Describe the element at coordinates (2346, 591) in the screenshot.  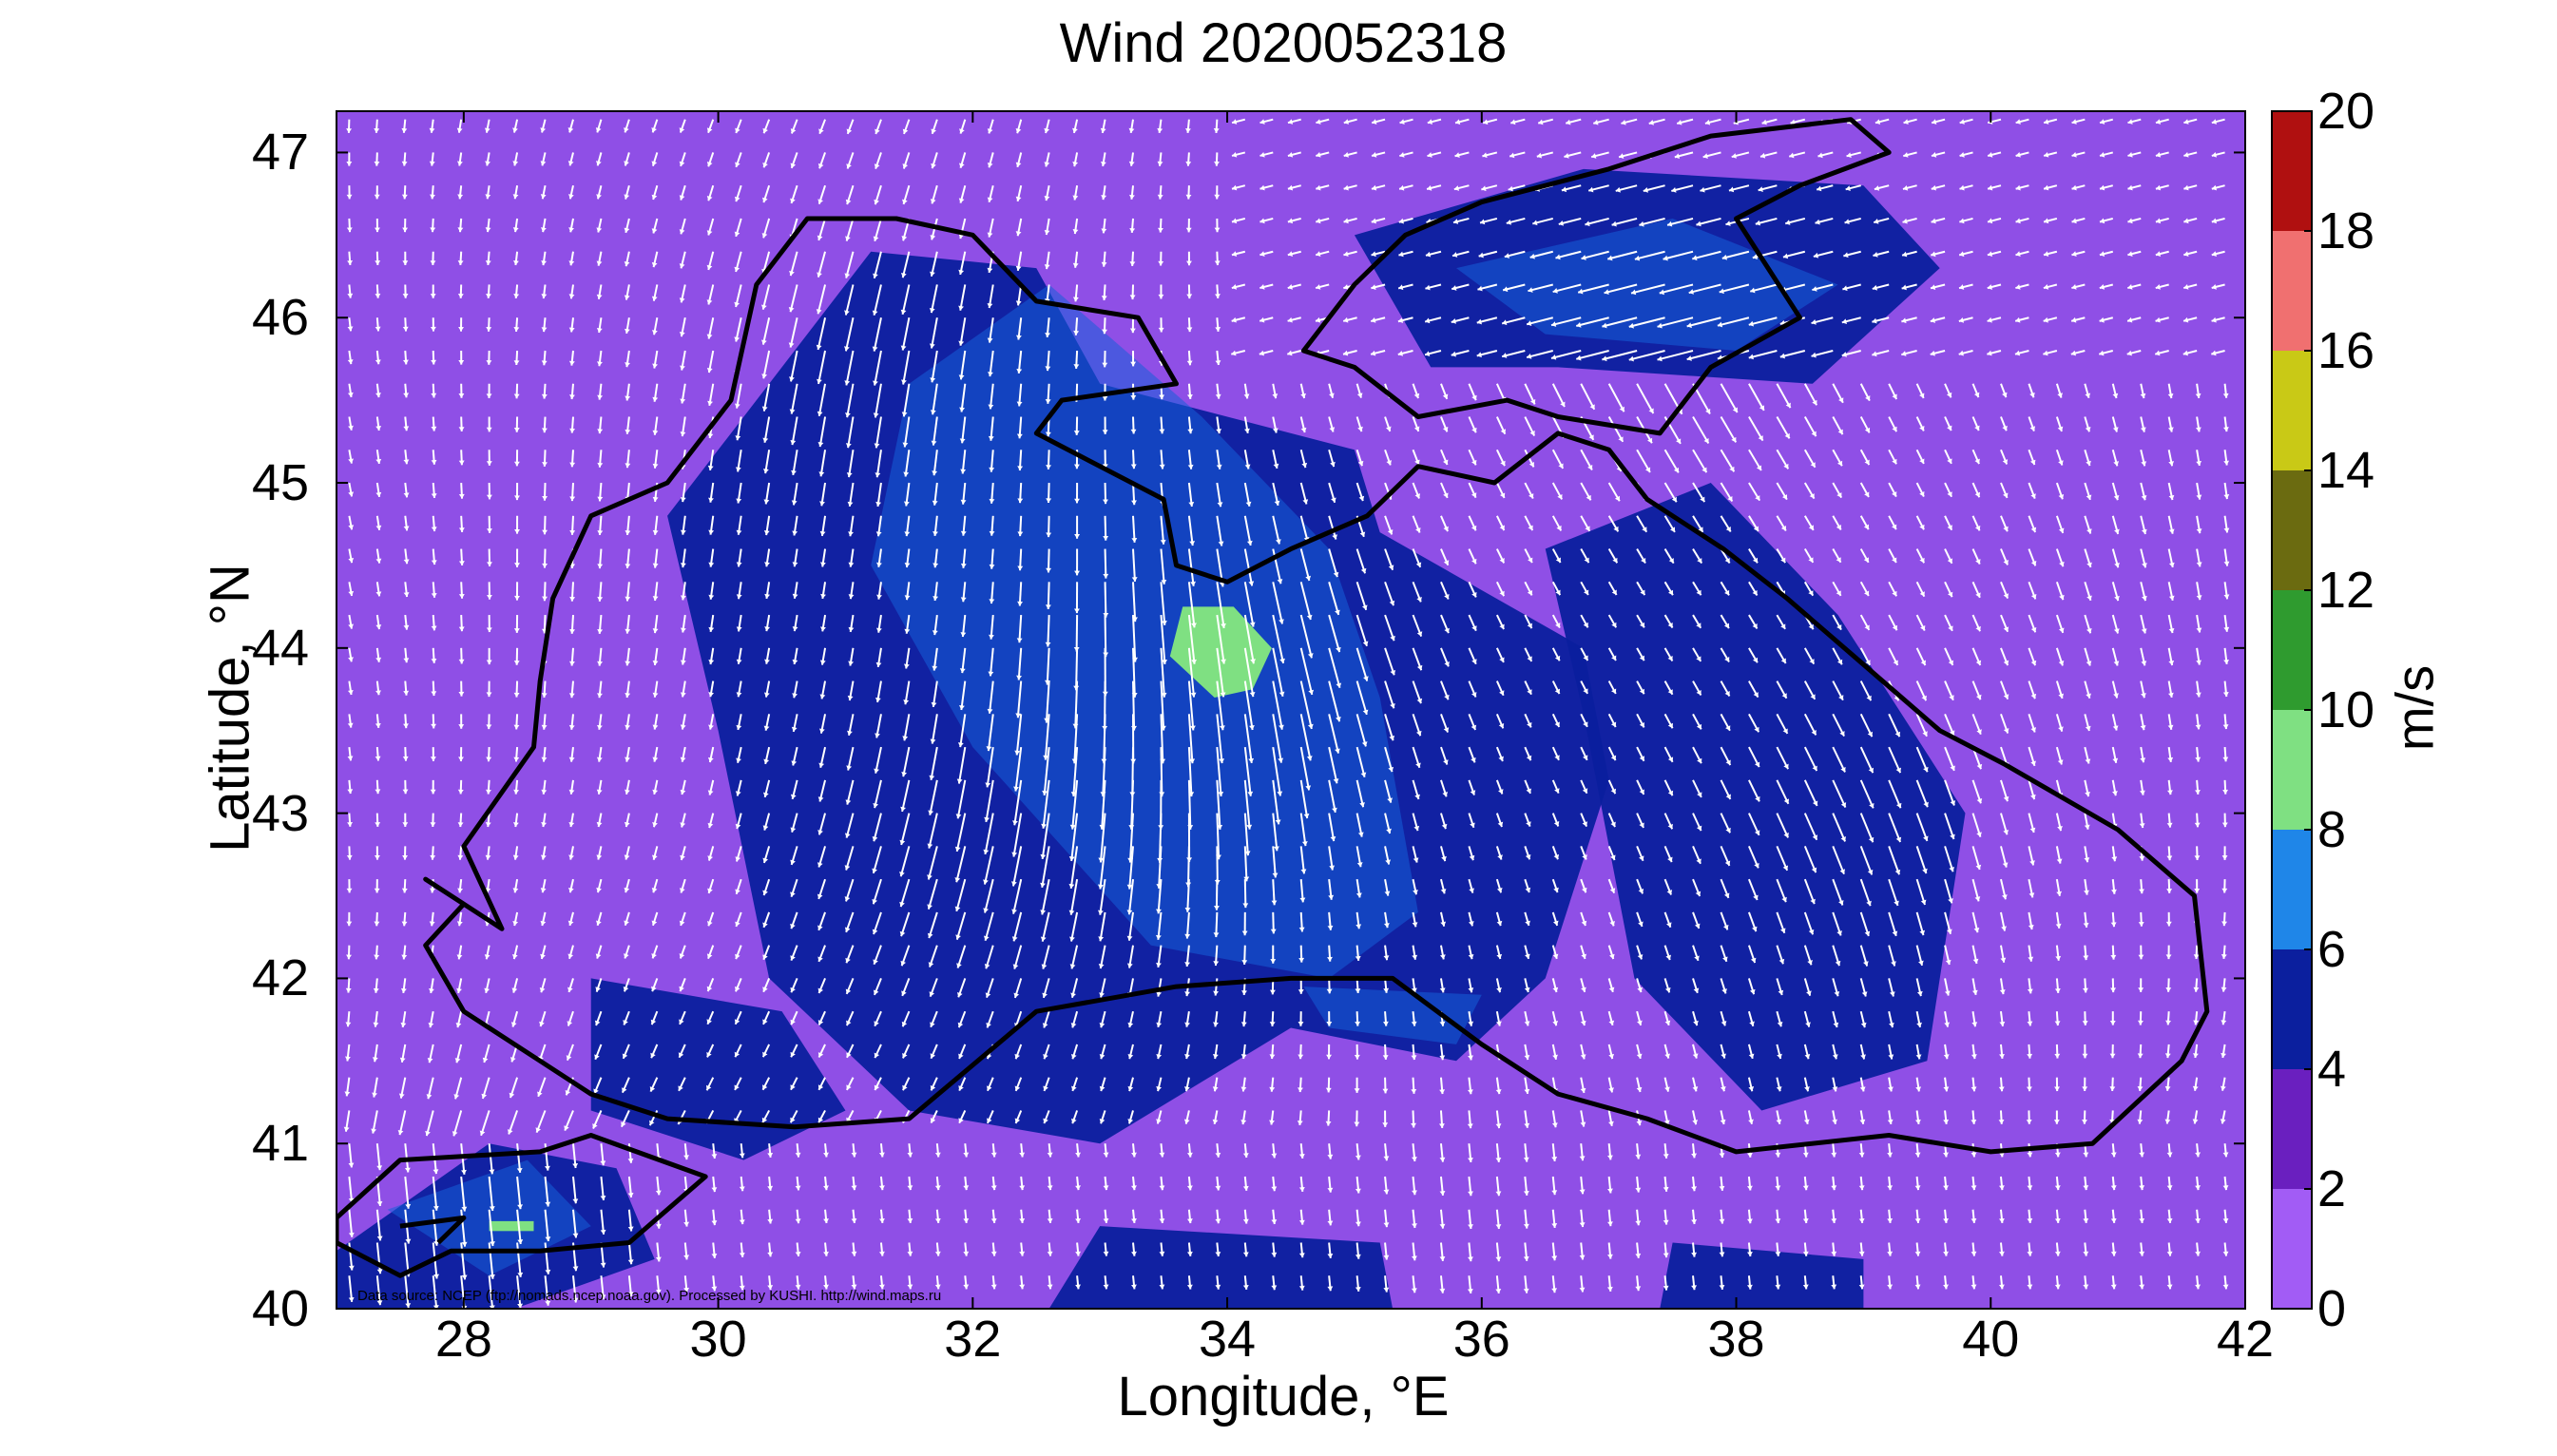
I see `colorbar-tick-label: 12` at that location.